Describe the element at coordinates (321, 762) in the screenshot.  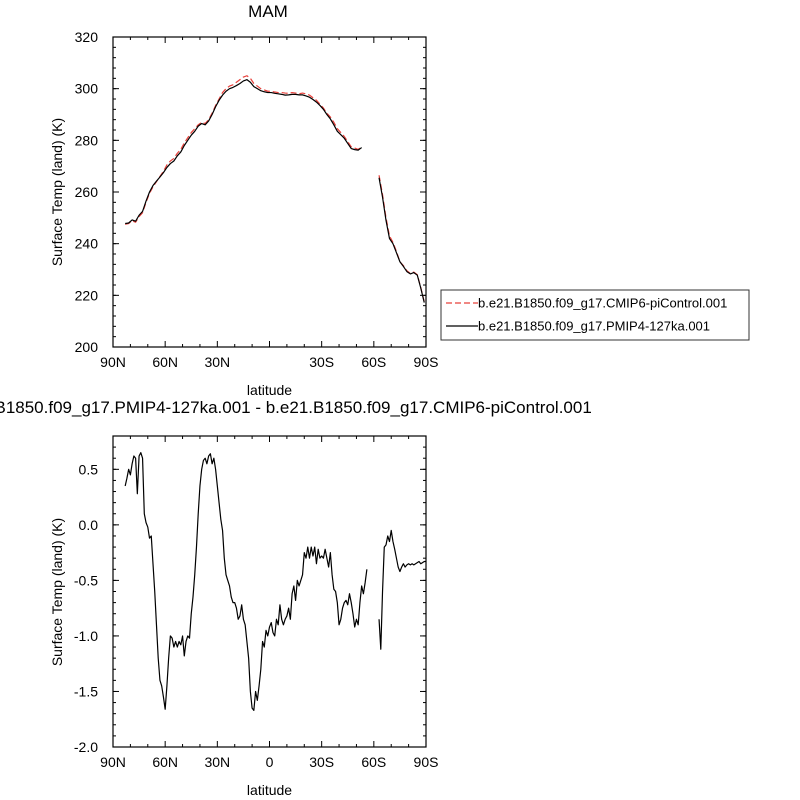
I see `bottom-x-tick-label: 30S` at that location.